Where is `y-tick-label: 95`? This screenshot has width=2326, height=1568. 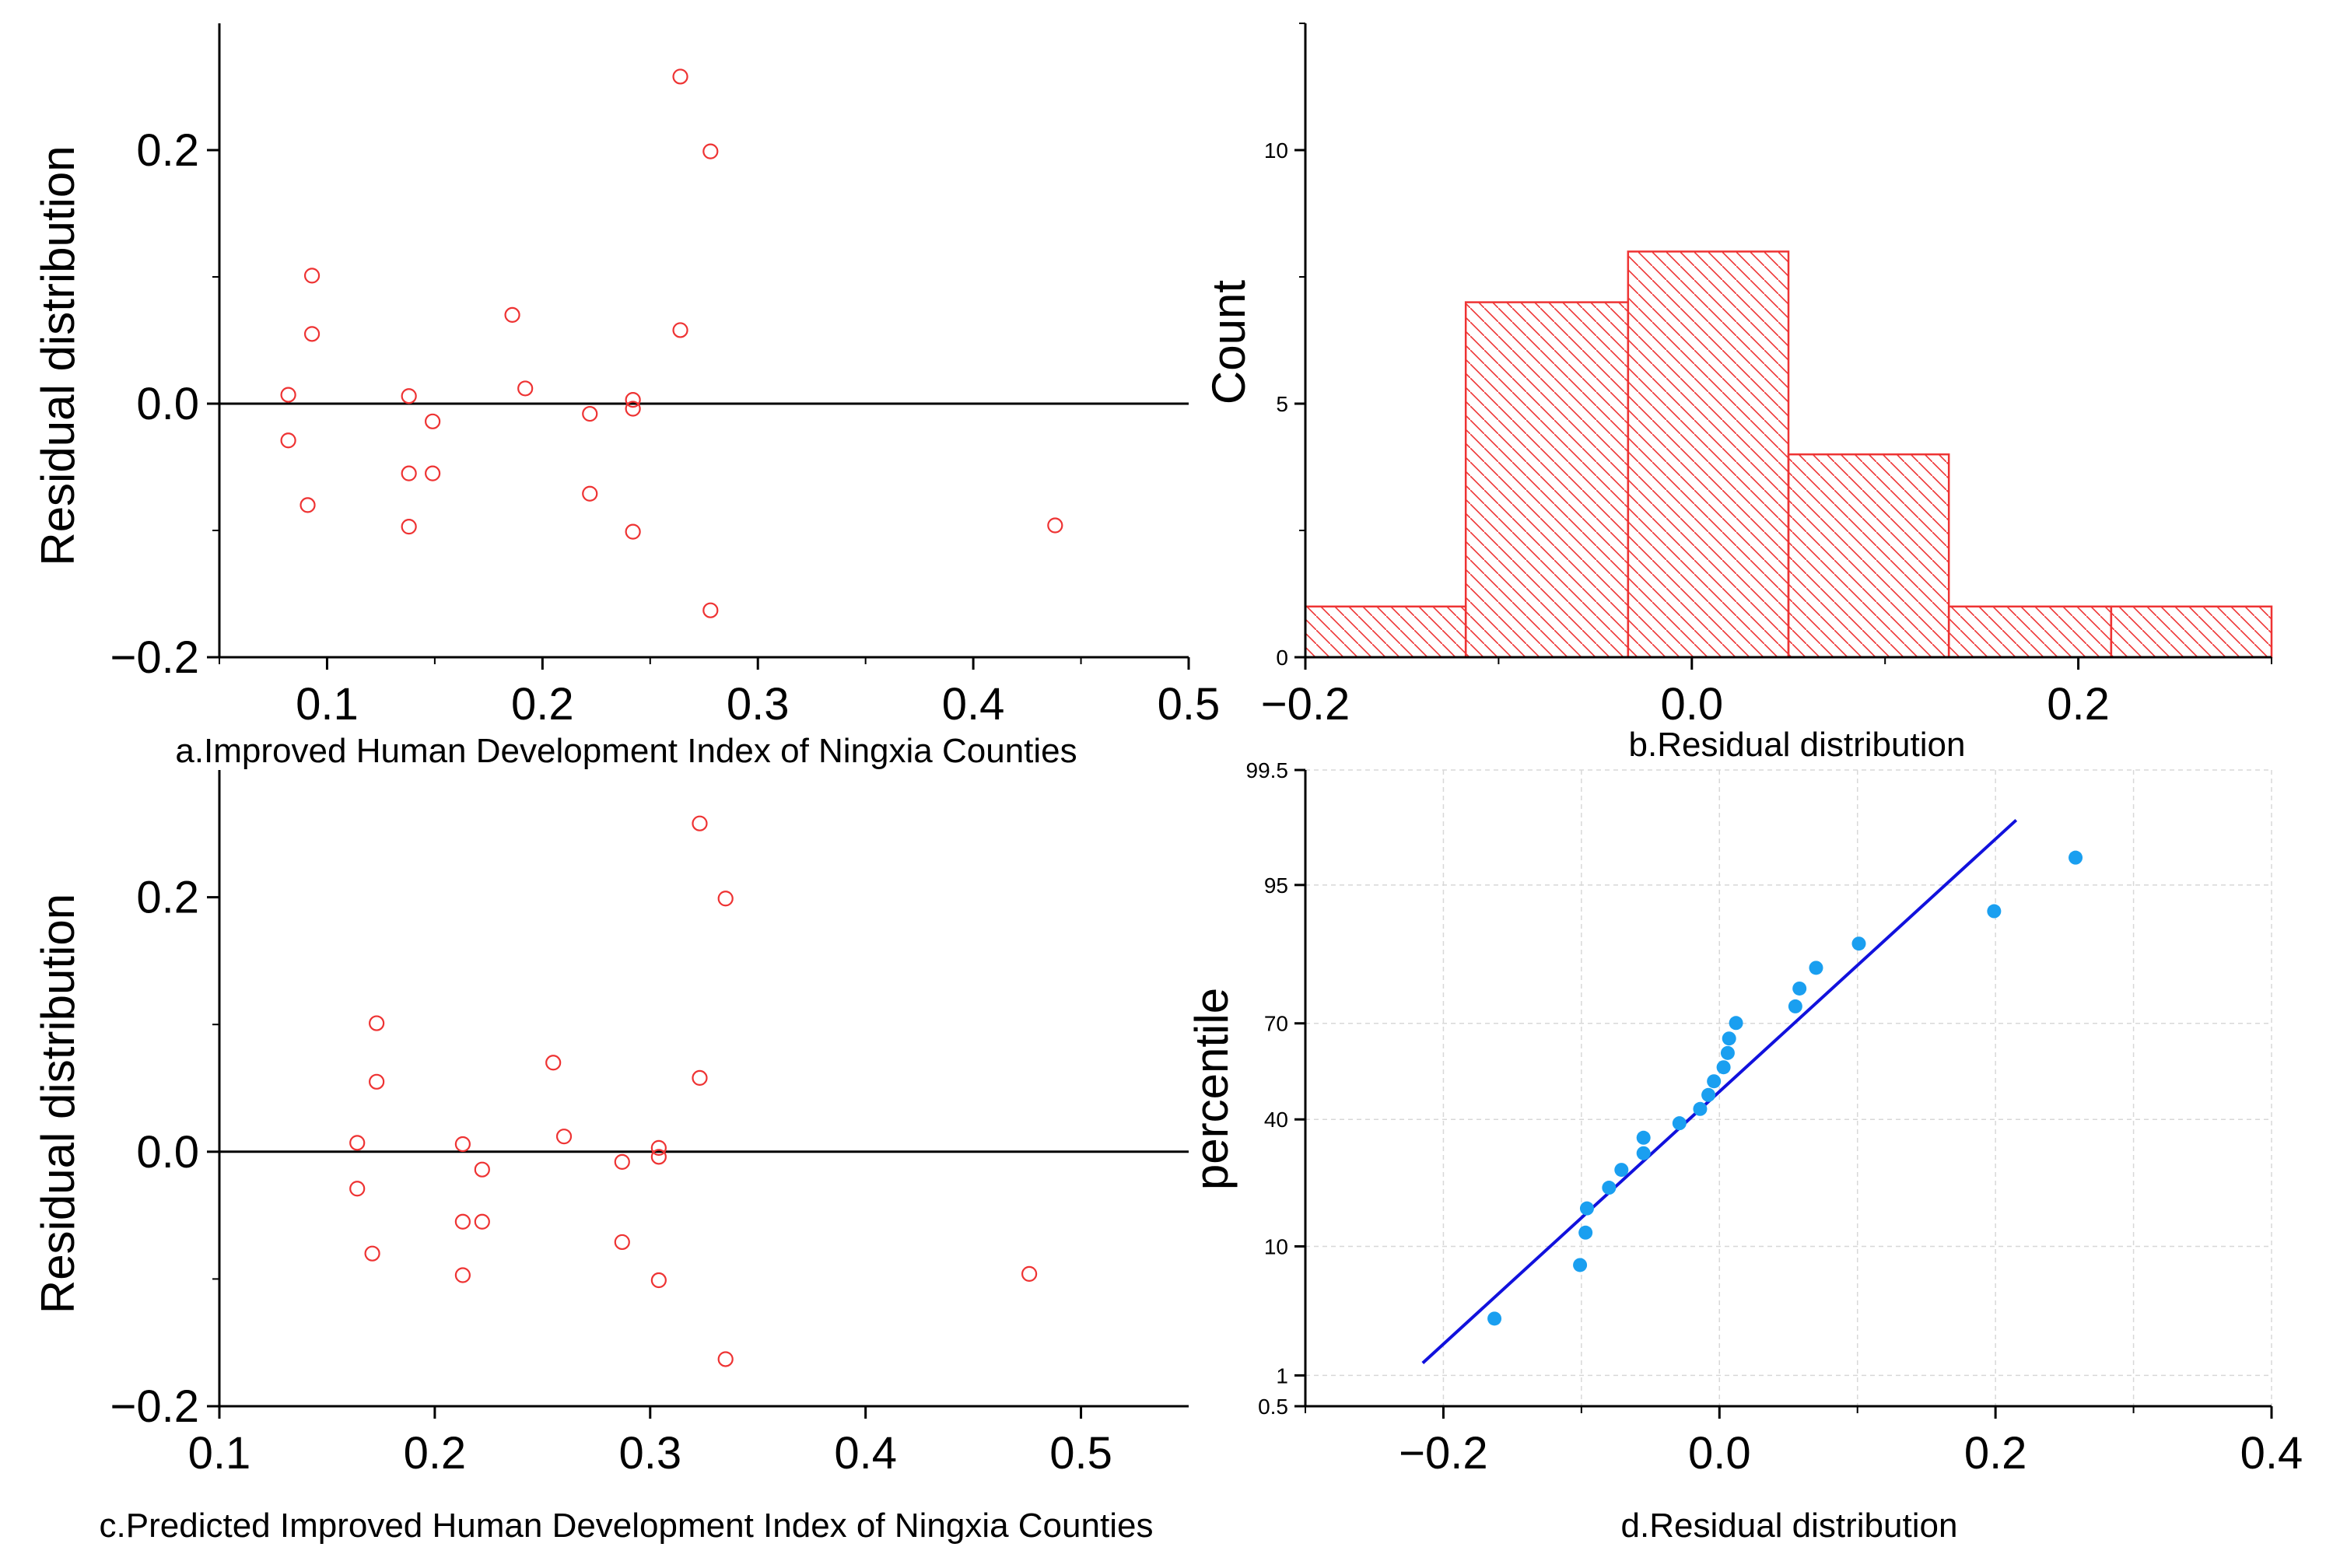 y-tick-label: 95 is located at coordinates (1276, 885).